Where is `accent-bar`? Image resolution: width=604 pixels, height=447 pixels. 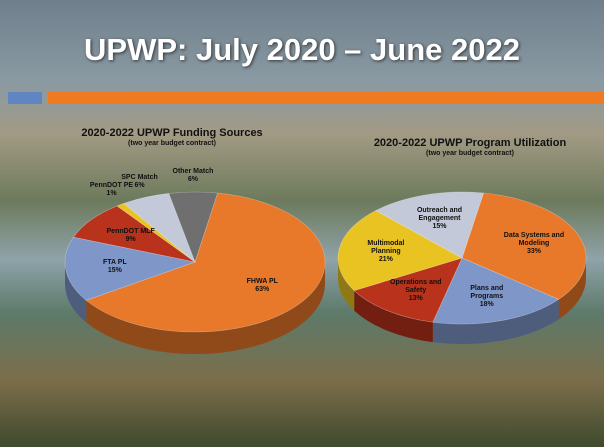 accent-bar is located at coordinates (326, 98).